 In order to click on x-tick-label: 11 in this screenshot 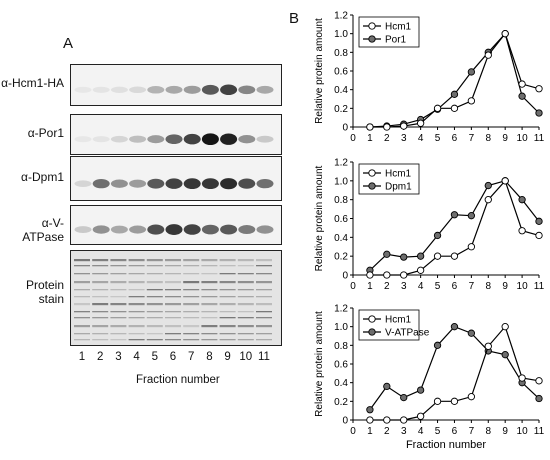, I will do `click(539, 286)`.